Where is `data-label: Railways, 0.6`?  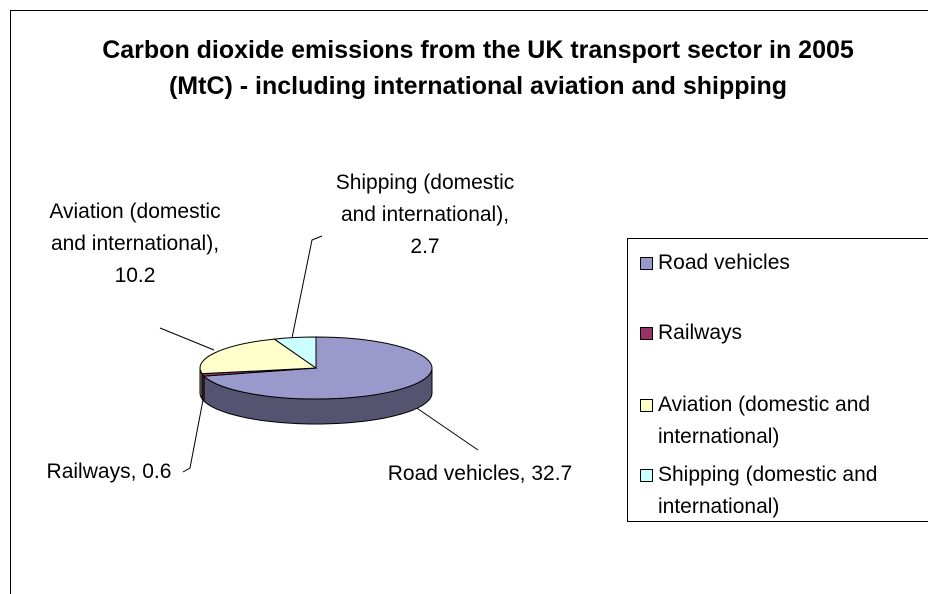
data-label: Railways, 0.6 is located at coordinates (109, 471).